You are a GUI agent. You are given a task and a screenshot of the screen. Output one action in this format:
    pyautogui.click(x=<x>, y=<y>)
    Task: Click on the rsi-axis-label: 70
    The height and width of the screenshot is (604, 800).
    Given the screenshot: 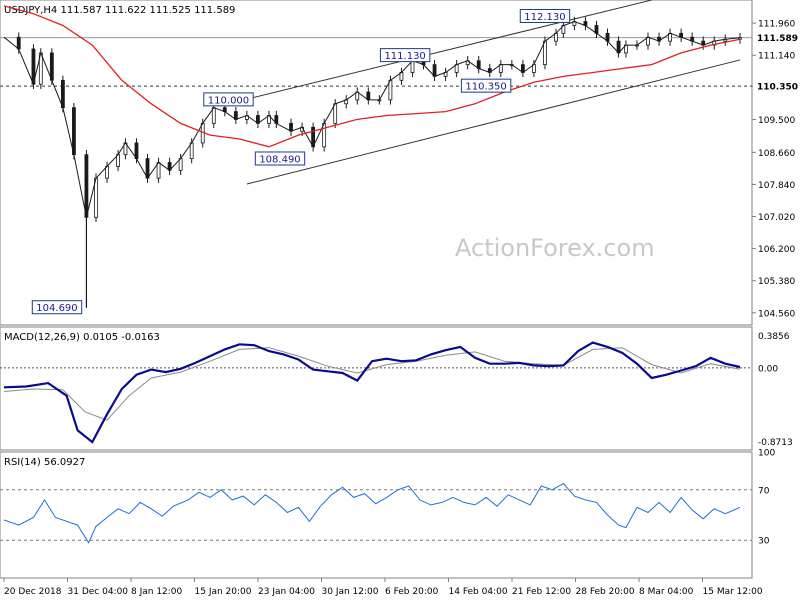 What is the action you would take?
    pyautogui.click(x=764, y=491)
    